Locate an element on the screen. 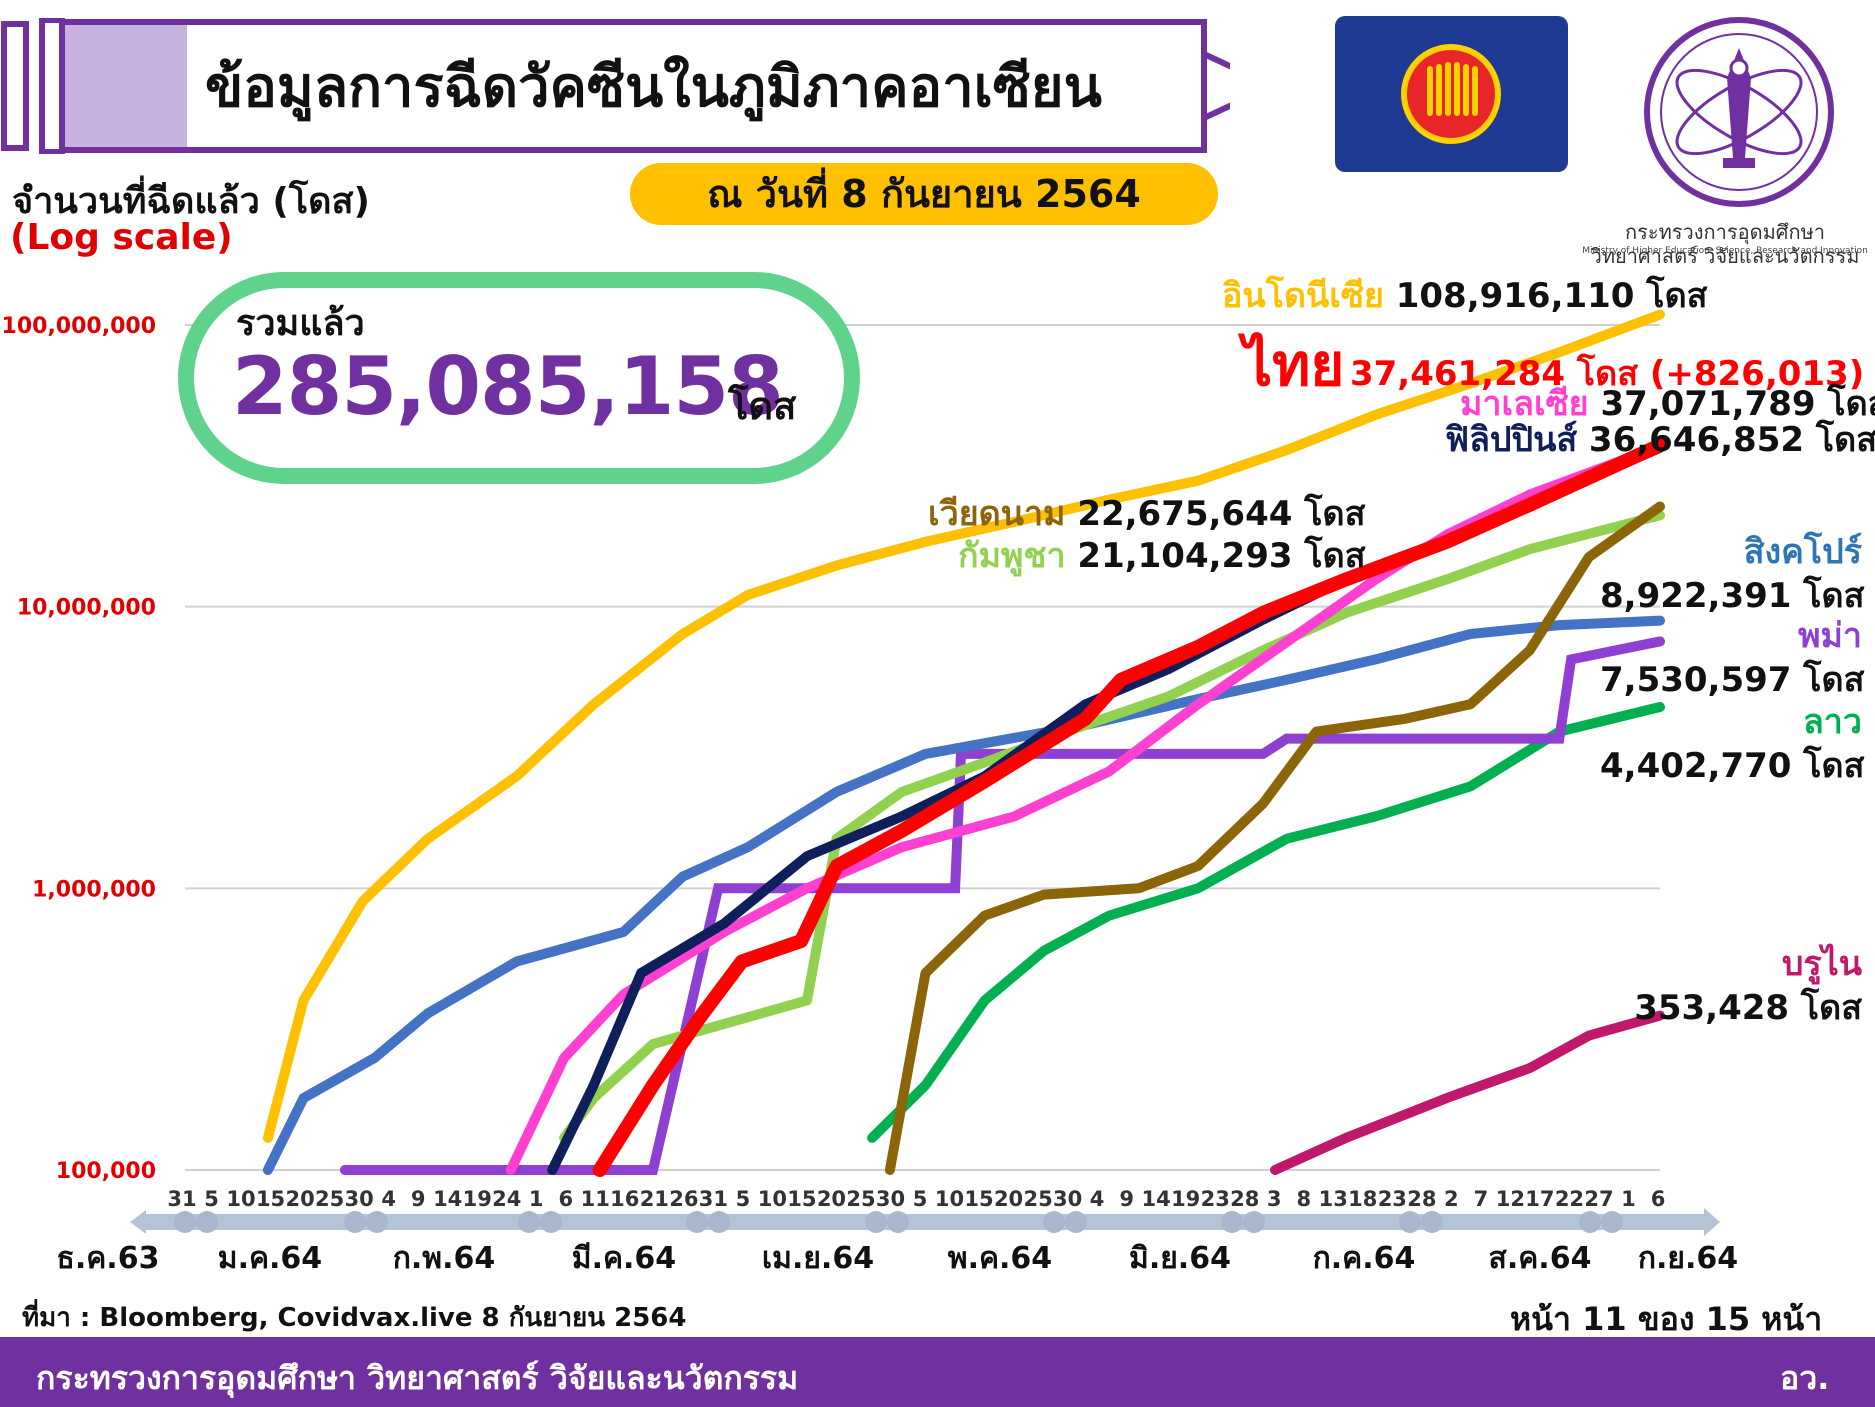 The height and width of the screenshot is (1407, 1875). x-tick-label: 17 is located at coordinates (1539, 1199).